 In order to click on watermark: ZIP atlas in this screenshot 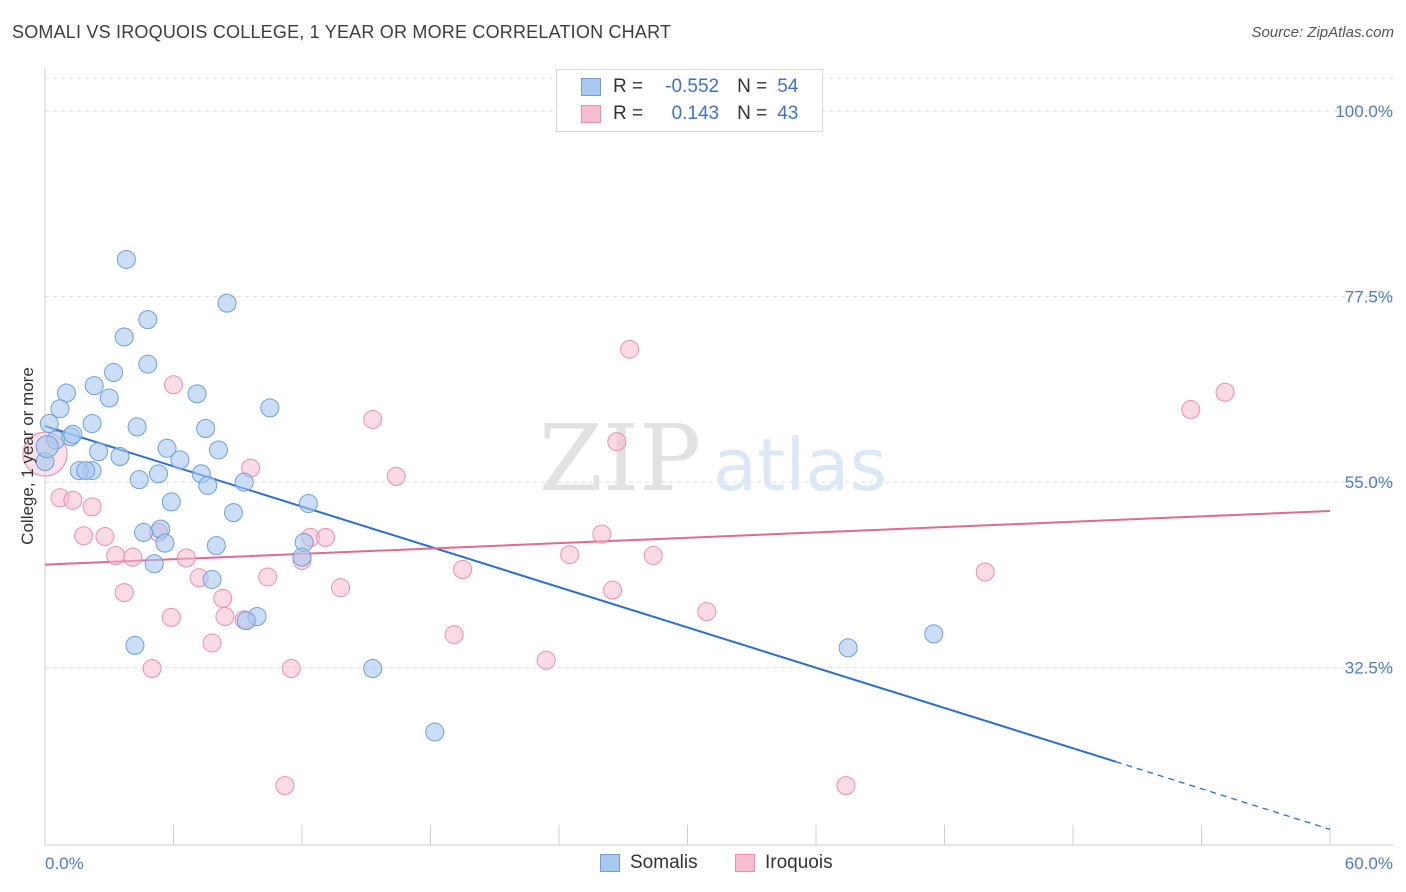, I will do `click(713, 458)`.